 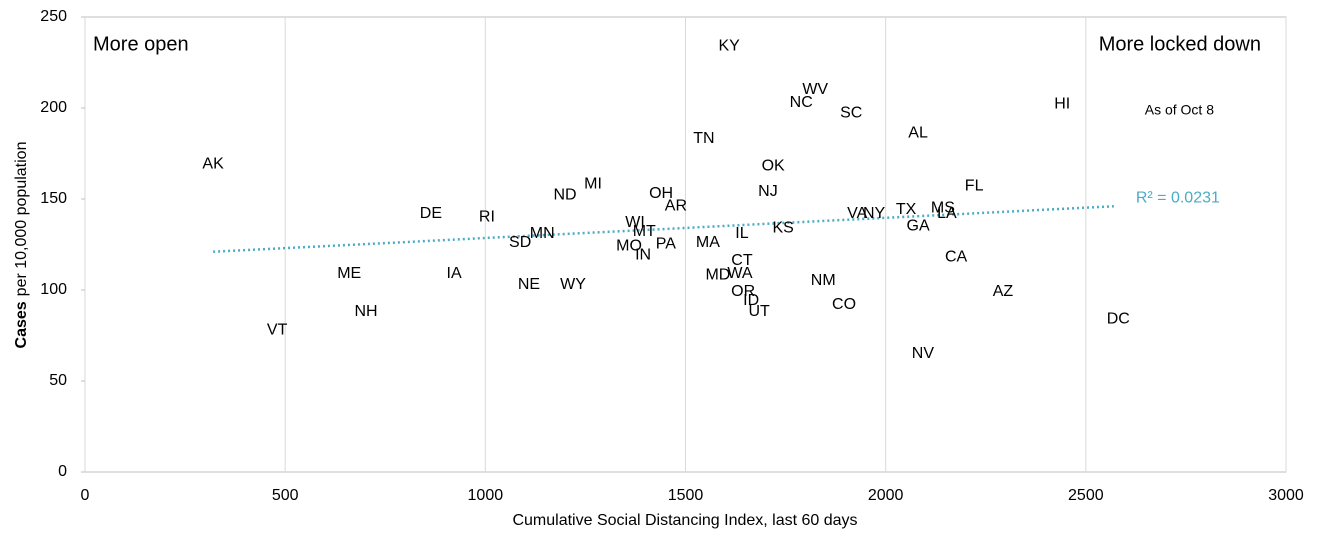 What do you see at coordinates (663, 229) in the screenshot?
I see `trendline` at bounding box center [663, 229].